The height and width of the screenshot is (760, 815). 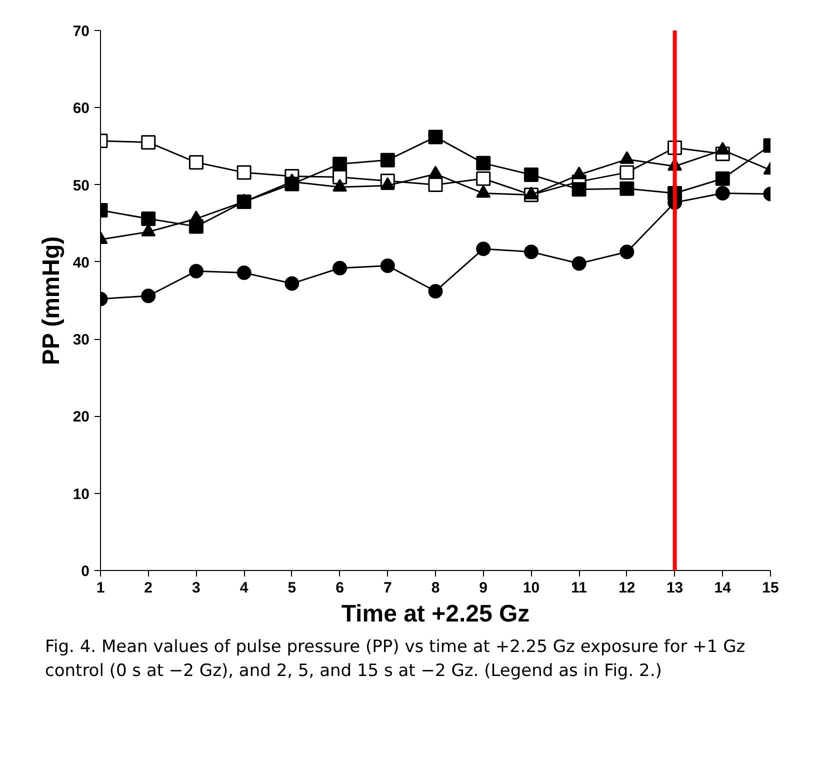 I want to click on x-tick-label: 8, so click(x=435, y=588).